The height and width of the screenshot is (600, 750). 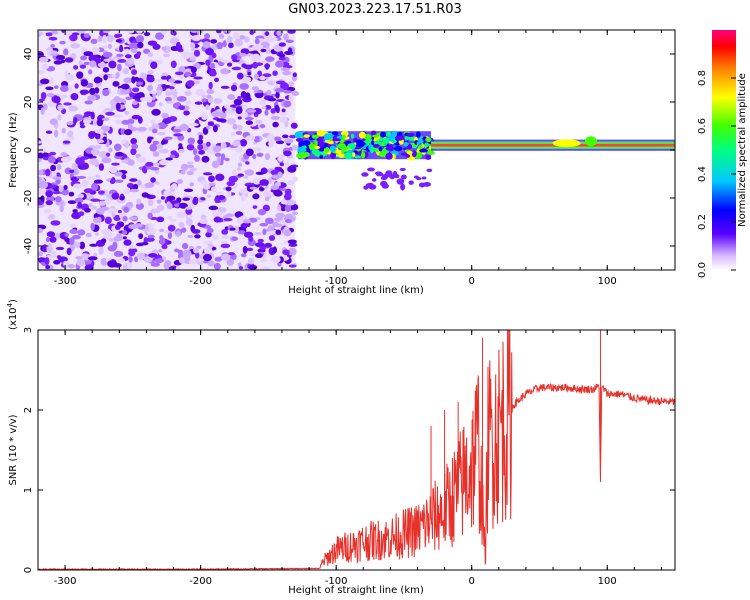 What do you see at coordinates (28, 150) in the screenshot?
I see `y-tick-label: 0` at bounding box center [28, 150].